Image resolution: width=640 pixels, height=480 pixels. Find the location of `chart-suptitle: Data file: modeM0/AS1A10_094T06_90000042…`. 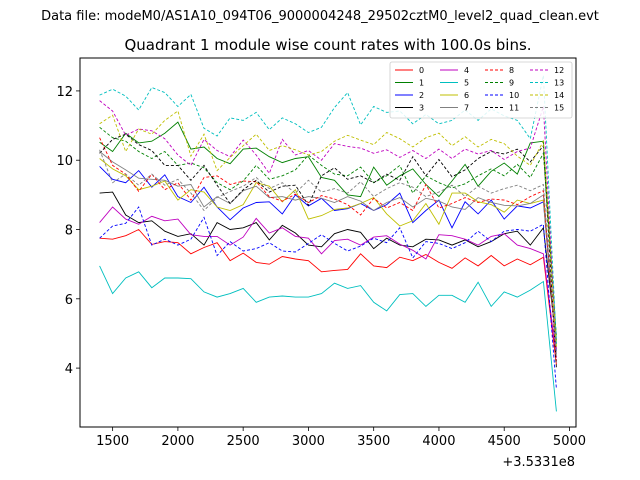

chart-suptitle: Data file: modeM0/AS1A10_094T06_90000042… is located at coordinates (320, 16).